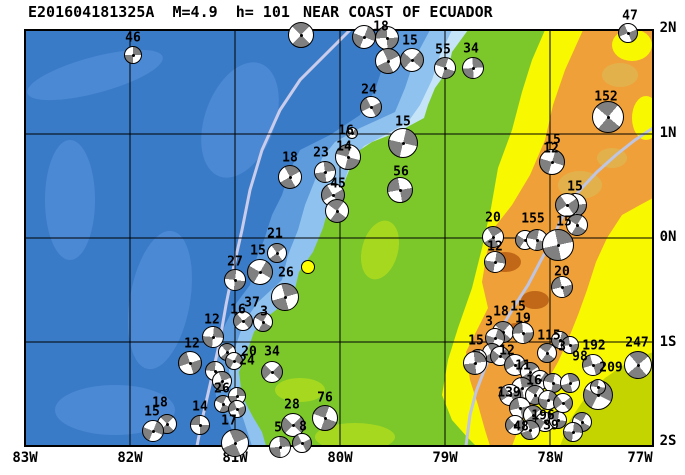  Describe the element at coordinates (25, 458) in the screenshot. I see `lon-tick-label: 83W` at that location.